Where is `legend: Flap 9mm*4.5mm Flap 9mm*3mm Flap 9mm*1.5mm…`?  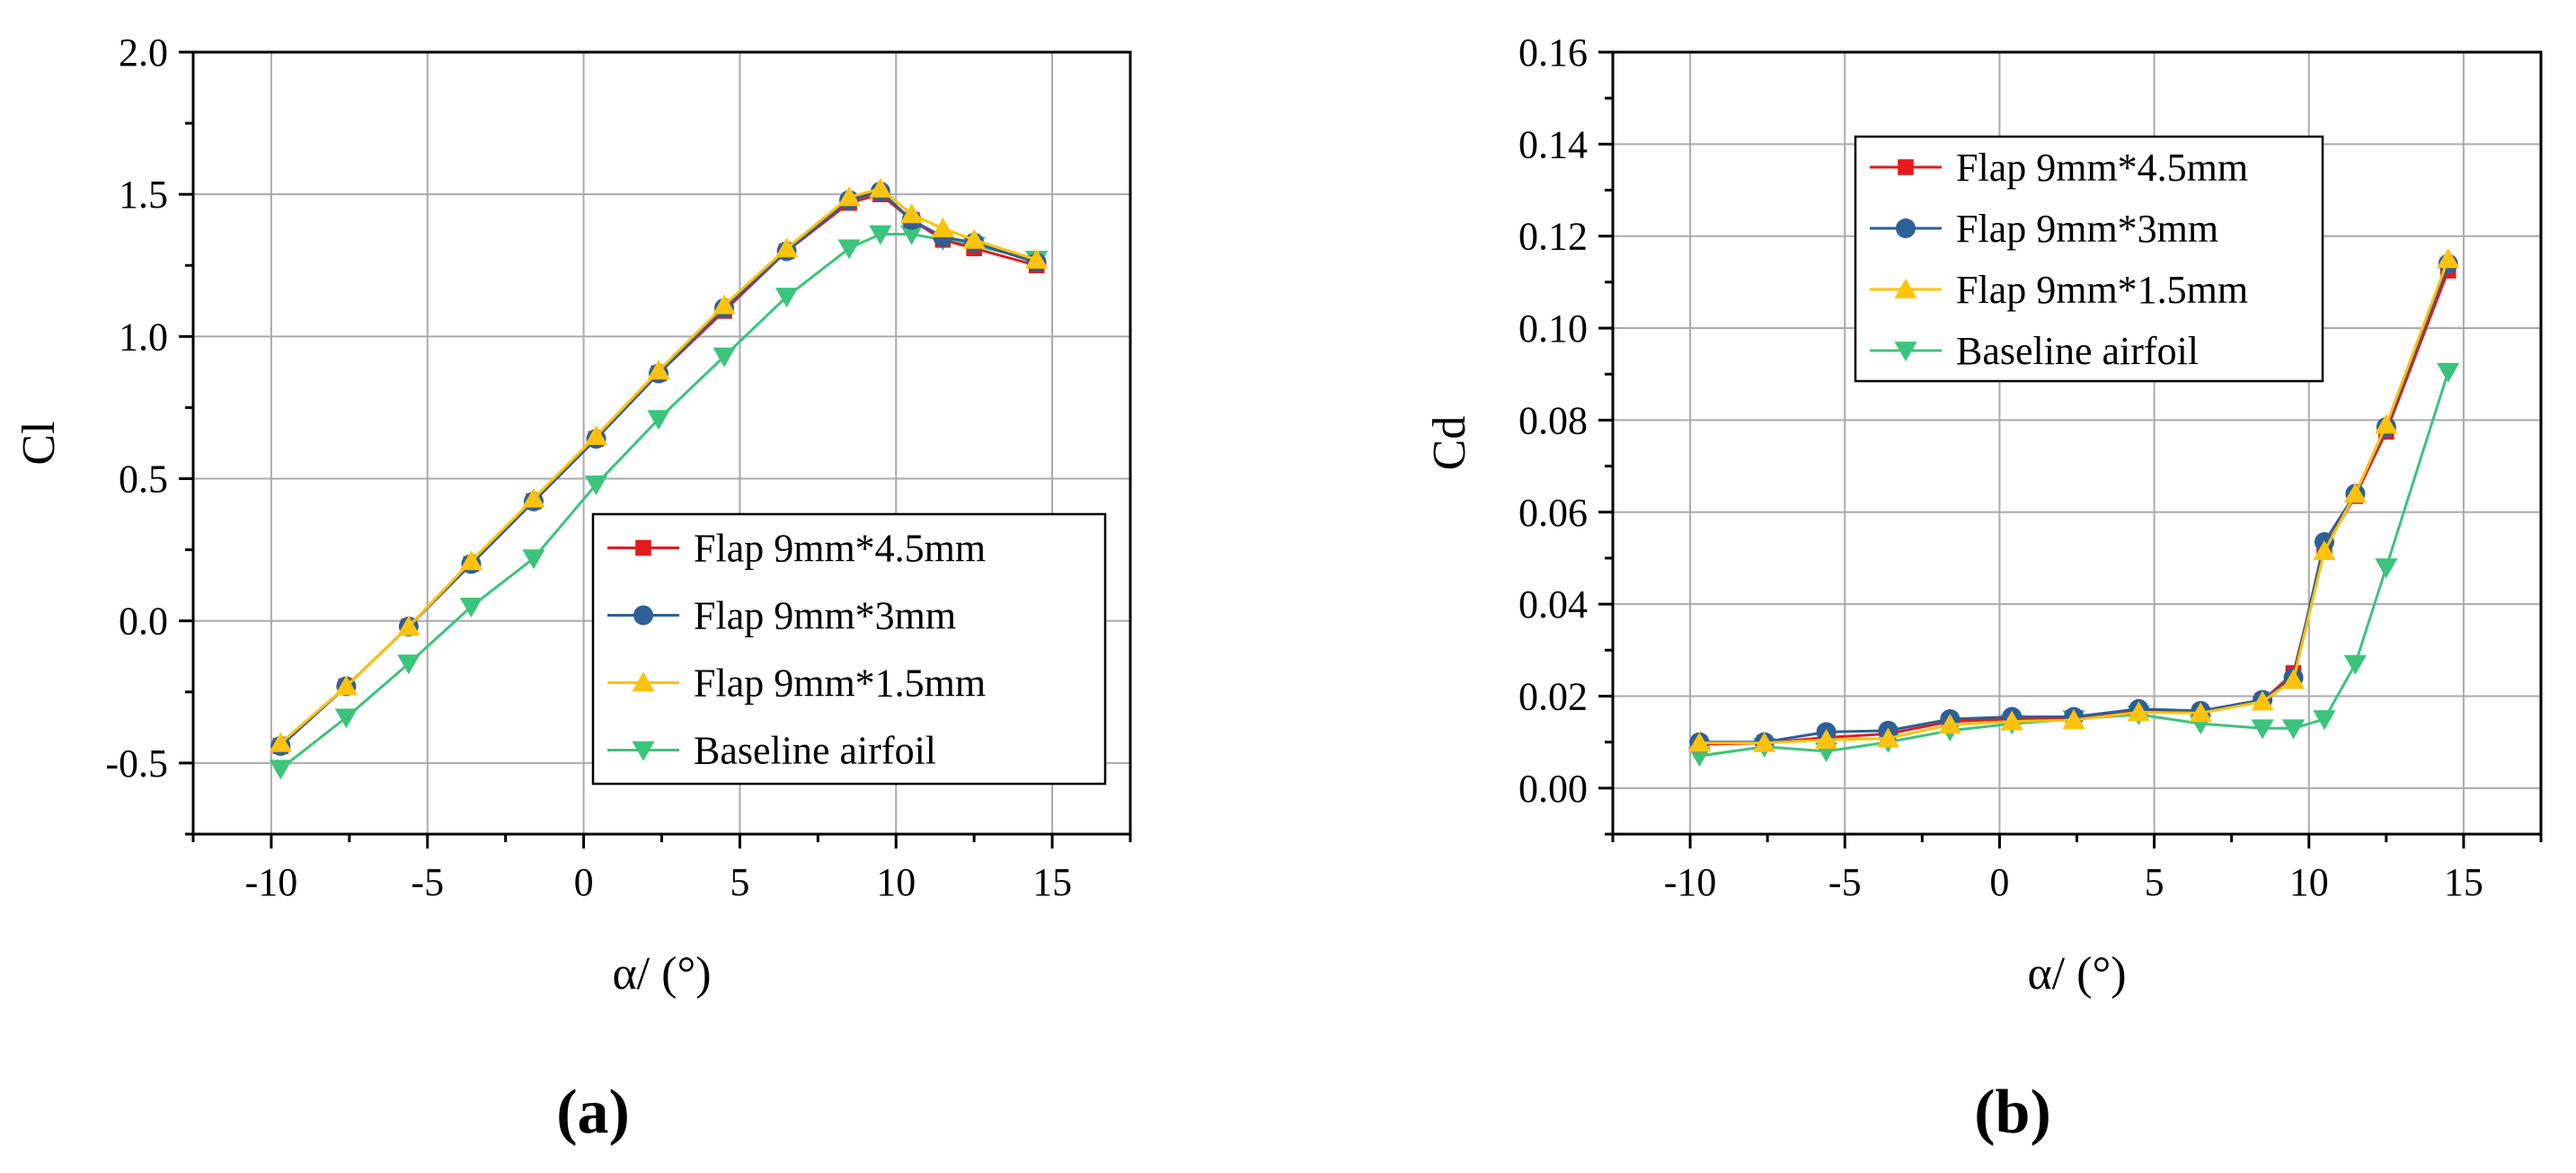
legend: Flap 9mm*4.5mm Flap 9mm*3mm Flap 9mm*1.5mm… is located at coordinates (849, 649).